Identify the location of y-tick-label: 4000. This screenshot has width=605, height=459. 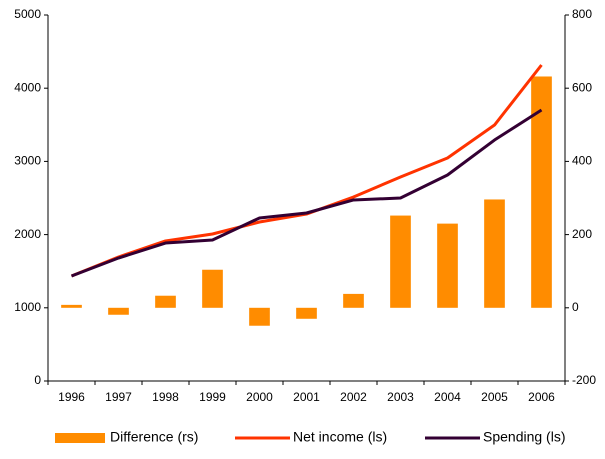
(27, 87).